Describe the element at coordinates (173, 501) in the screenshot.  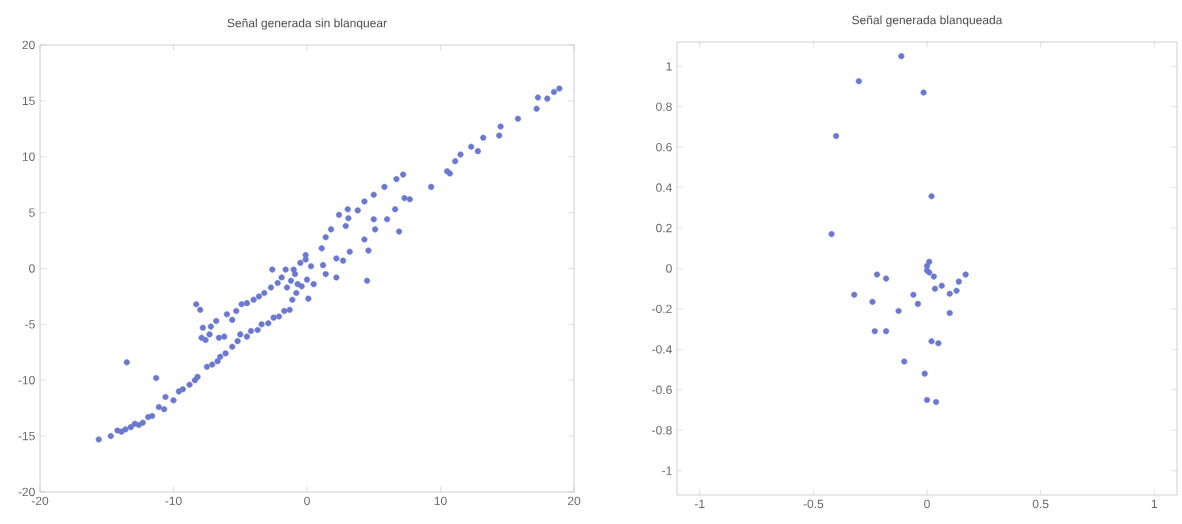
I see `x-tick-label: -10` at that location.